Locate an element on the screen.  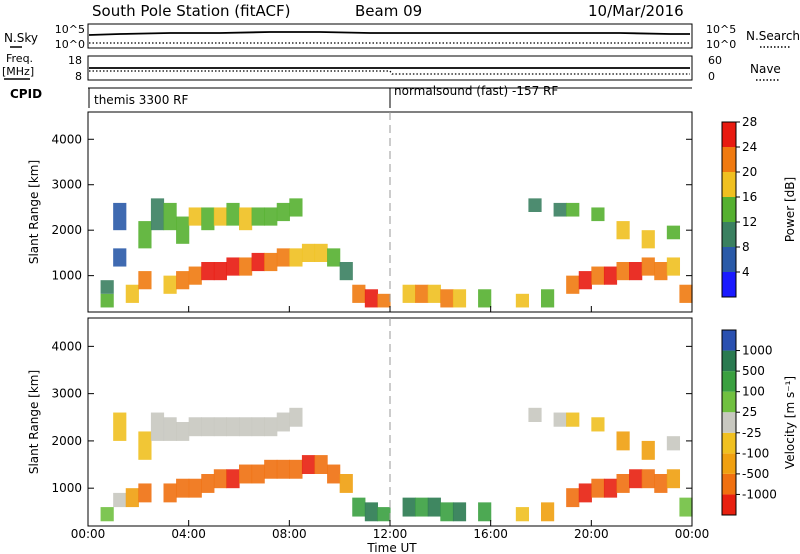
nsky-label: N.Sky is located at coordinates (21, 38).